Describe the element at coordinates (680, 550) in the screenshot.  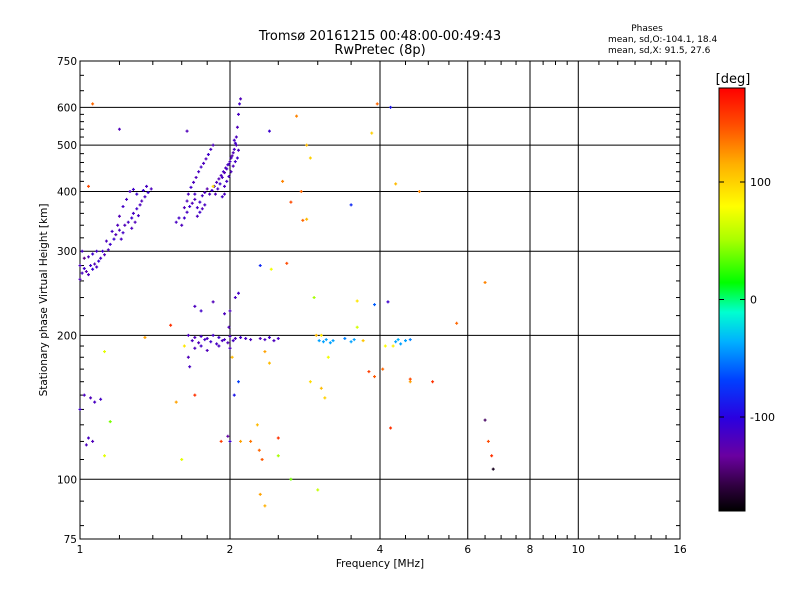
I see `x-tick-label: 16` at that location.